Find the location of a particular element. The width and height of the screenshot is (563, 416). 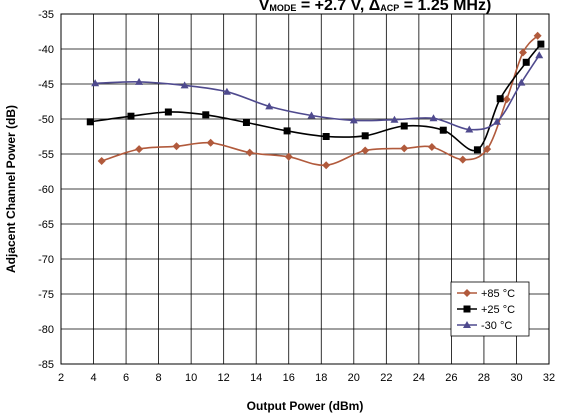

title-f-sub: ACP is located at coordinates (389, 8).